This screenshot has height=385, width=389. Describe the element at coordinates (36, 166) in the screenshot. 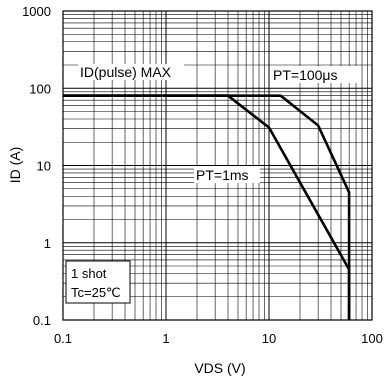

I see `y-tick-labels: 0.1 1 10 100 1000` at that location.